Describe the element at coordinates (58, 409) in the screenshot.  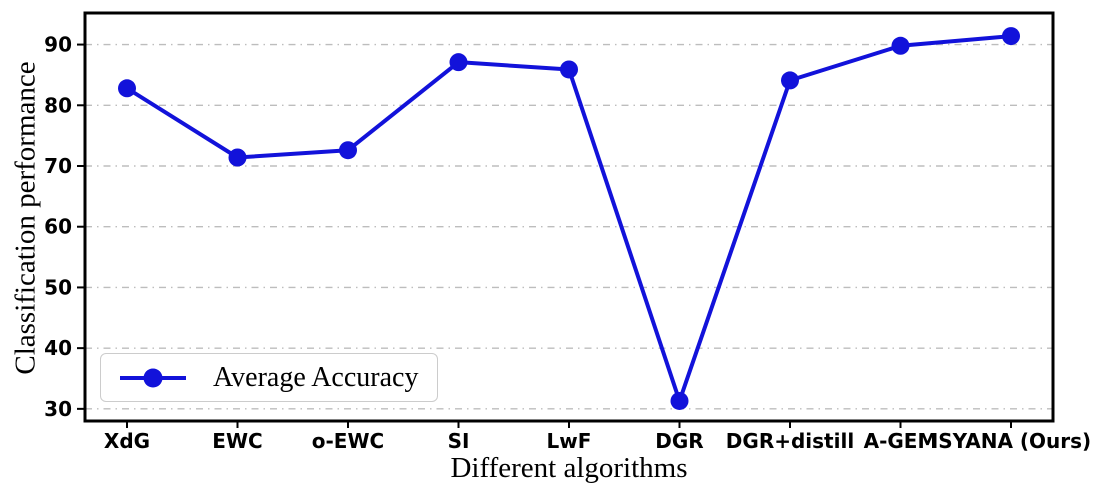
I see `y-tick-label: 30` at that location.